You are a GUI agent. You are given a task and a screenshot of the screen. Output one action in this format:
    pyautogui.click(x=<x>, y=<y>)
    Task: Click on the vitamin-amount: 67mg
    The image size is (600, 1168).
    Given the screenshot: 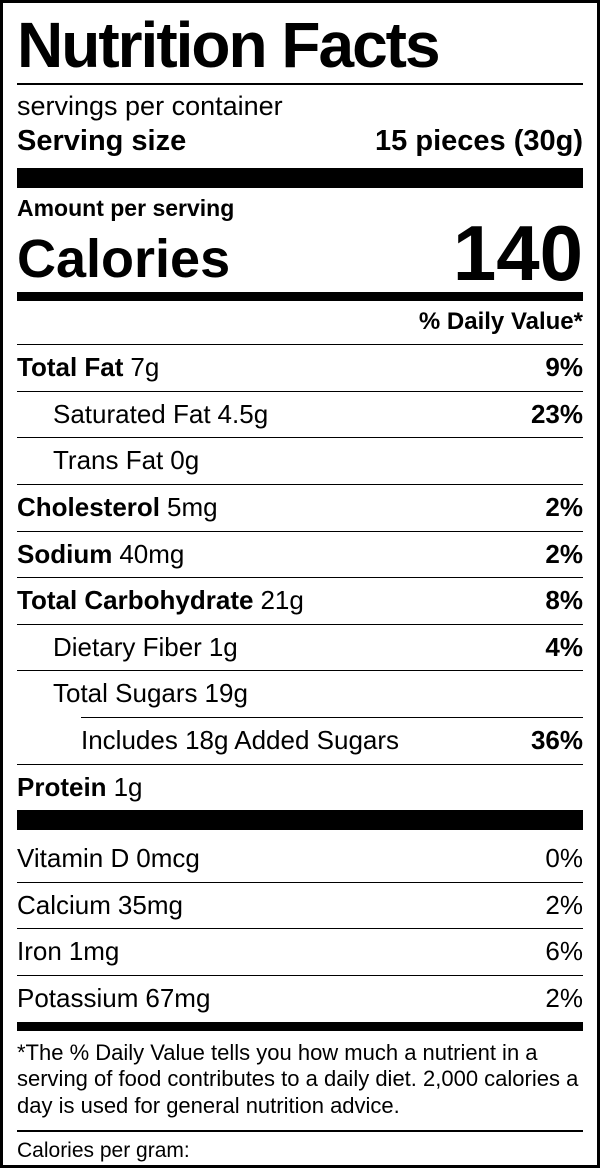 What is the action you would take?
    pyautogui.click(x=178, y=997)
    